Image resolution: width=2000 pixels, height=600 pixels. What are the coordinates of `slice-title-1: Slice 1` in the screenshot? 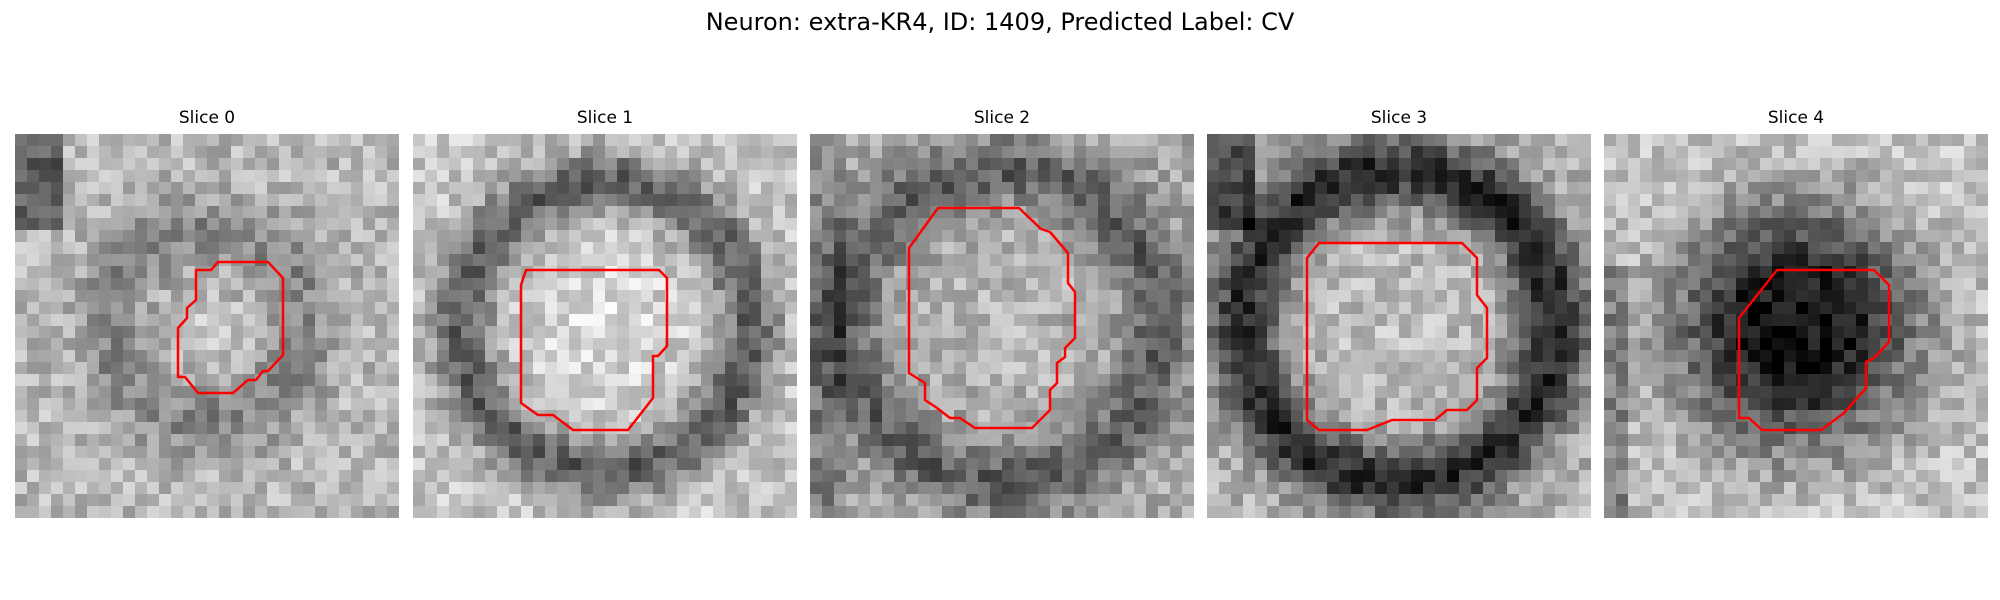 It's located at (605, 118).